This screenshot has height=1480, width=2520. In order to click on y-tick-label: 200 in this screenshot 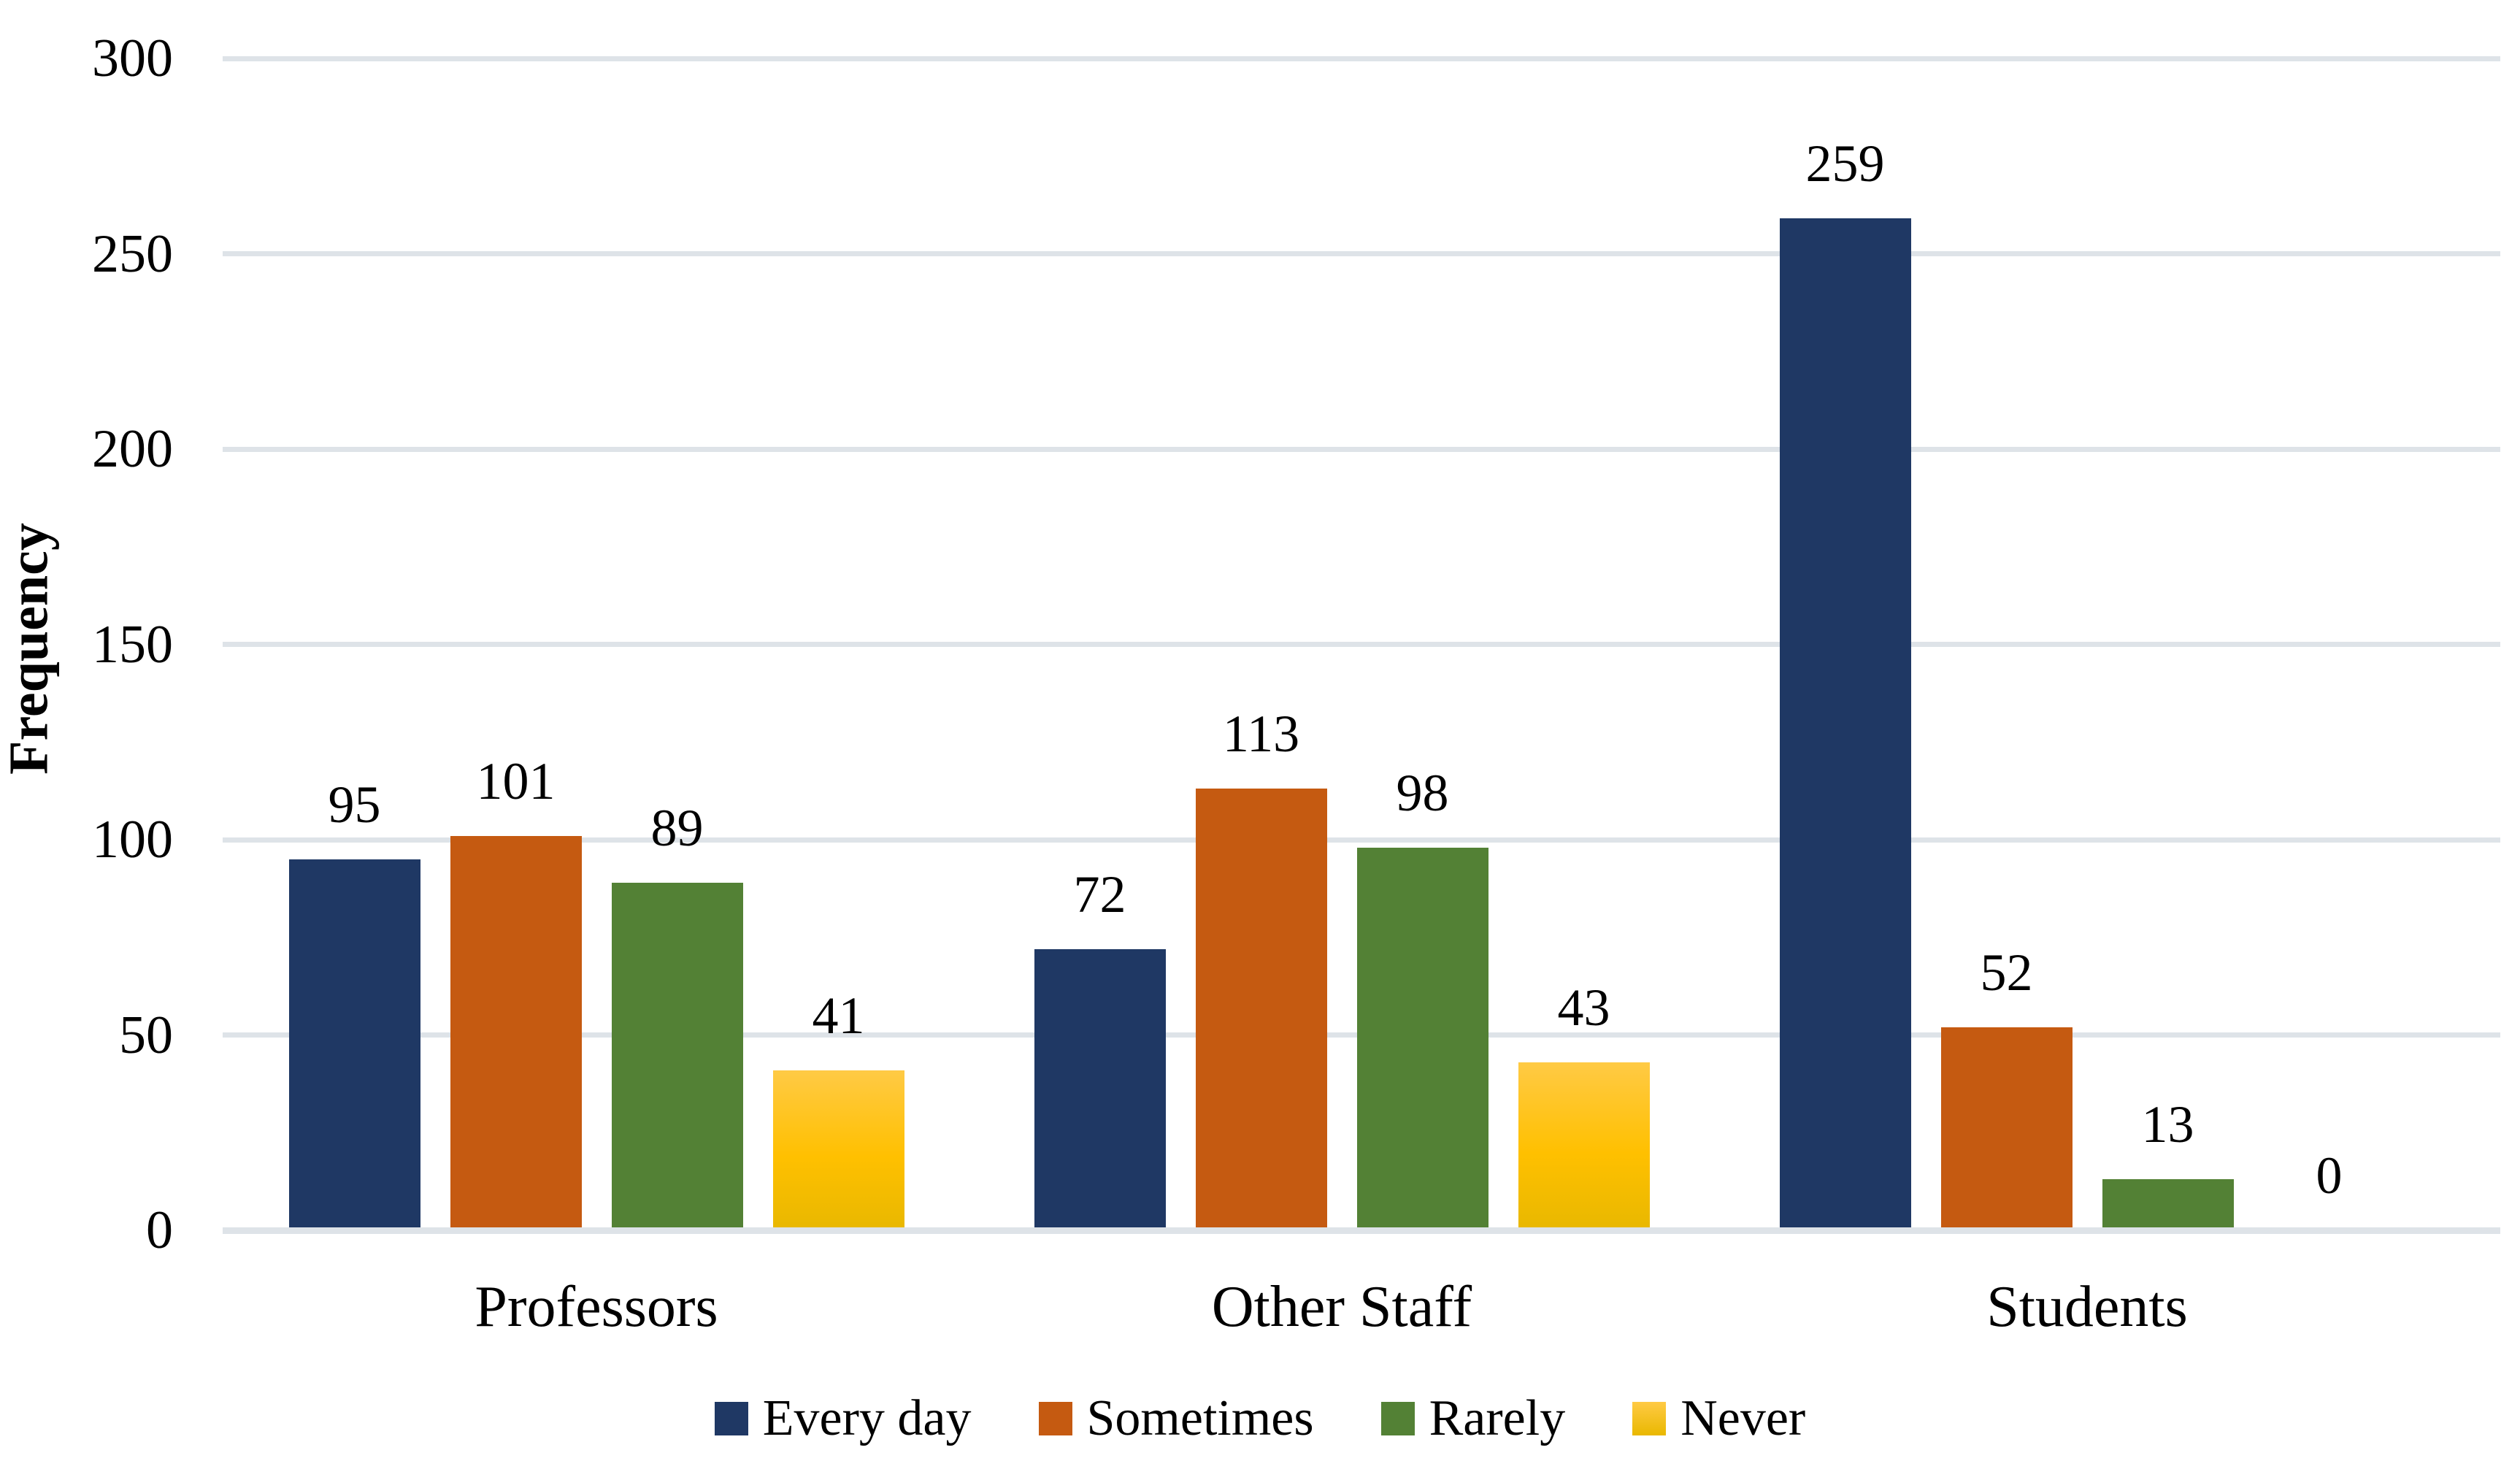, I will do `click(132, 449)`.